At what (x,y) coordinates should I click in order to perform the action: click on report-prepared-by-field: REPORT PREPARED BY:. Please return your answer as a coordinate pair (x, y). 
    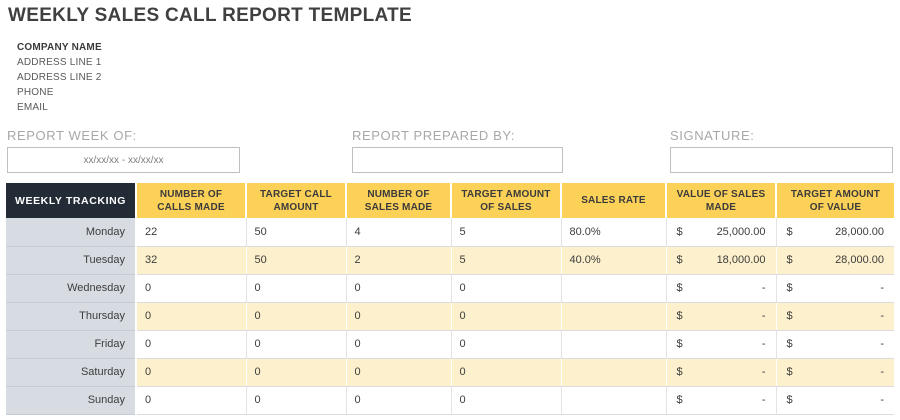
    Looking at the image, I should click on (457, 150).